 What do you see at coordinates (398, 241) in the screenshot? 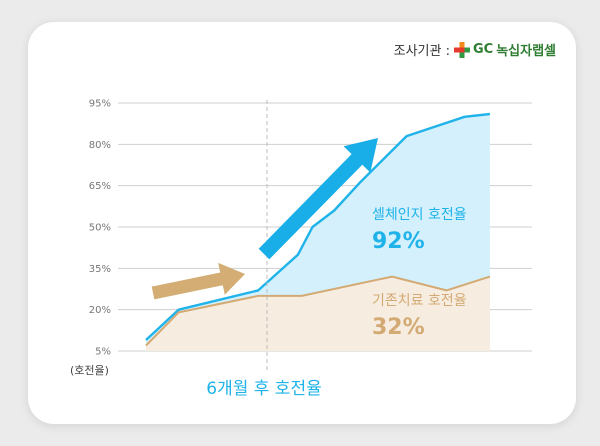
I see `cell-series-value: 92%` at bounding box center [398, 241].